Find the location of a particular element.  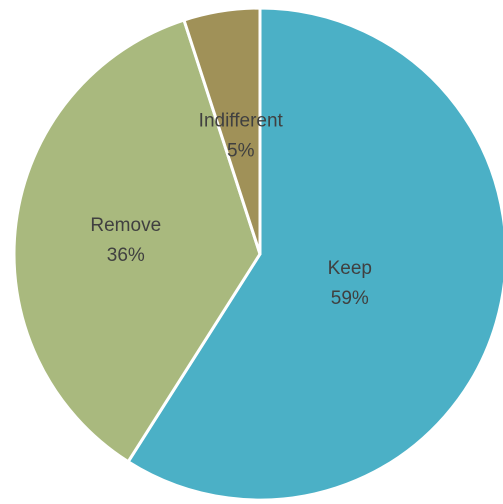

pie-value-keep: 59% is located at coordinates (350, 298).